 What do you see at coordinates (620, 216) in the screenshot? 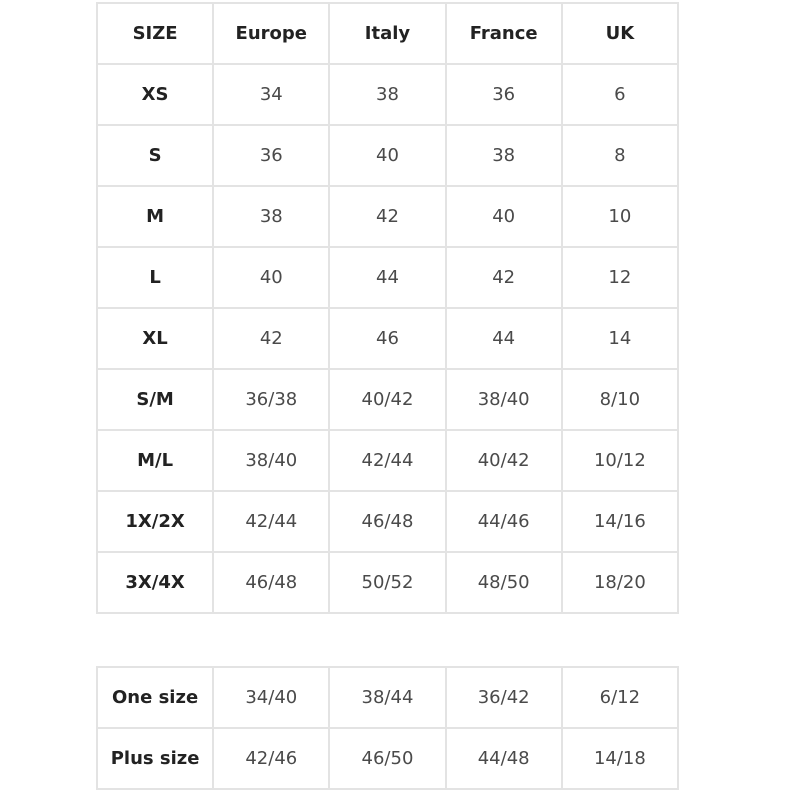
I see `size-value-cell: 10` at bounding box center [620, 216].